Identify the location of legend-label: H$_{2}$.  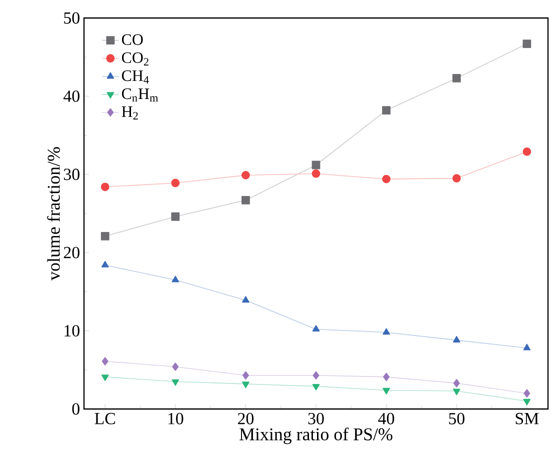
(130, 113).